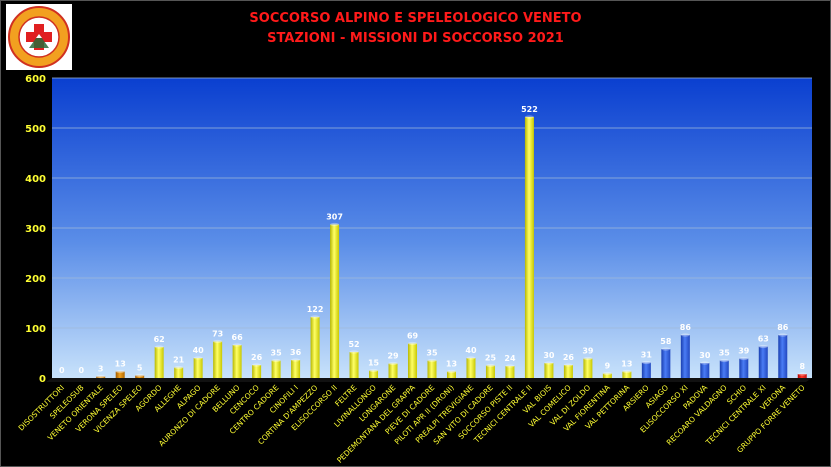 The image size is (831, 467). I want to click on value-label: 5, so click(140, 368).